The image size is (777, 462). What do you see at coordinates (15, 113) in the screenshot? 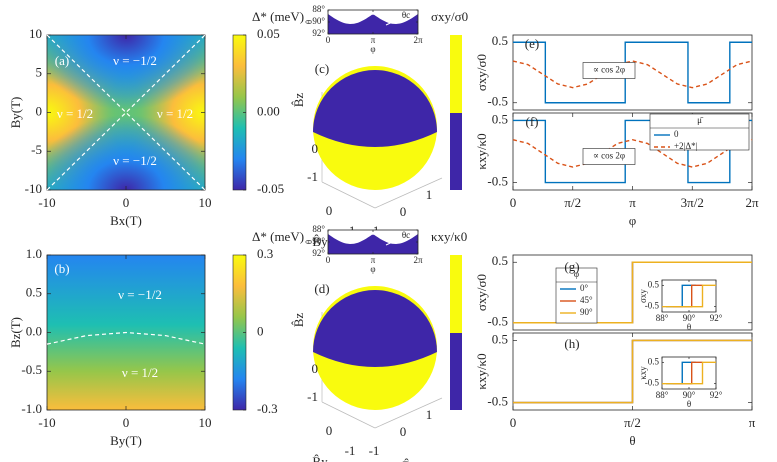
I see `y-axis-label: By(T)` at bounding box center [15, 113].